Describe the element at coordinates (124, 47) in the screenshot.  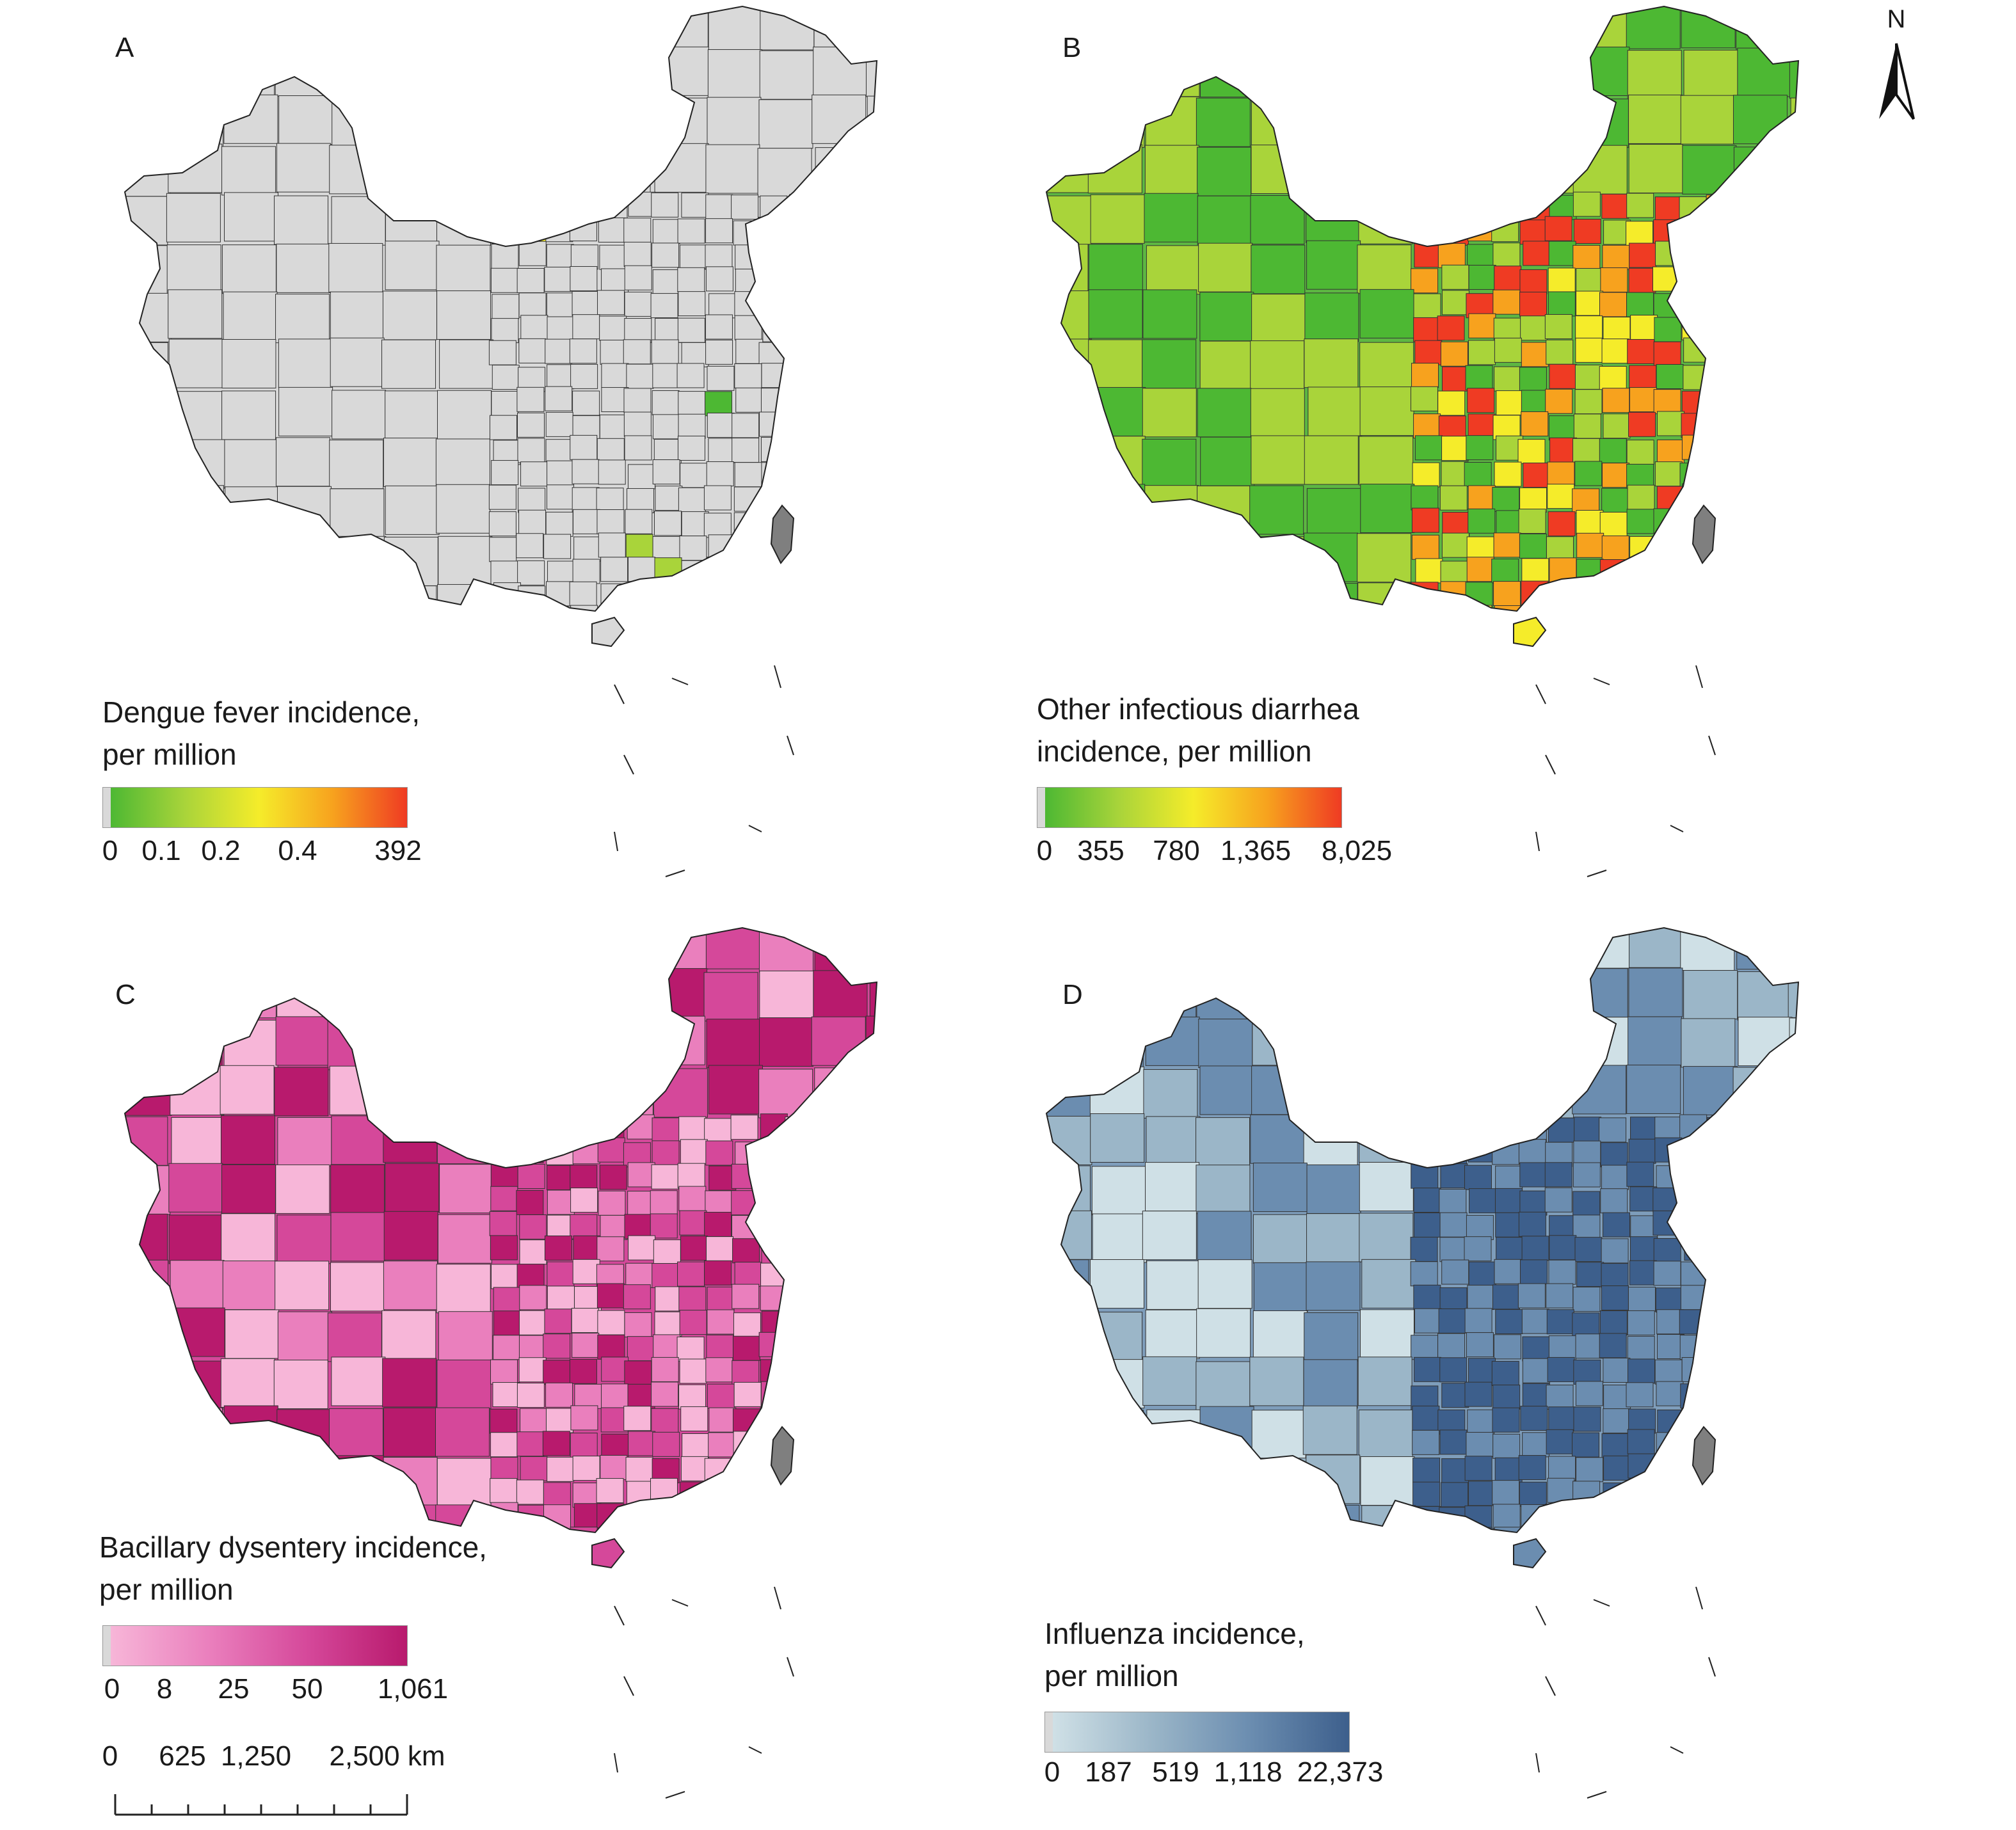
I see `panel-letter: A` at that location.